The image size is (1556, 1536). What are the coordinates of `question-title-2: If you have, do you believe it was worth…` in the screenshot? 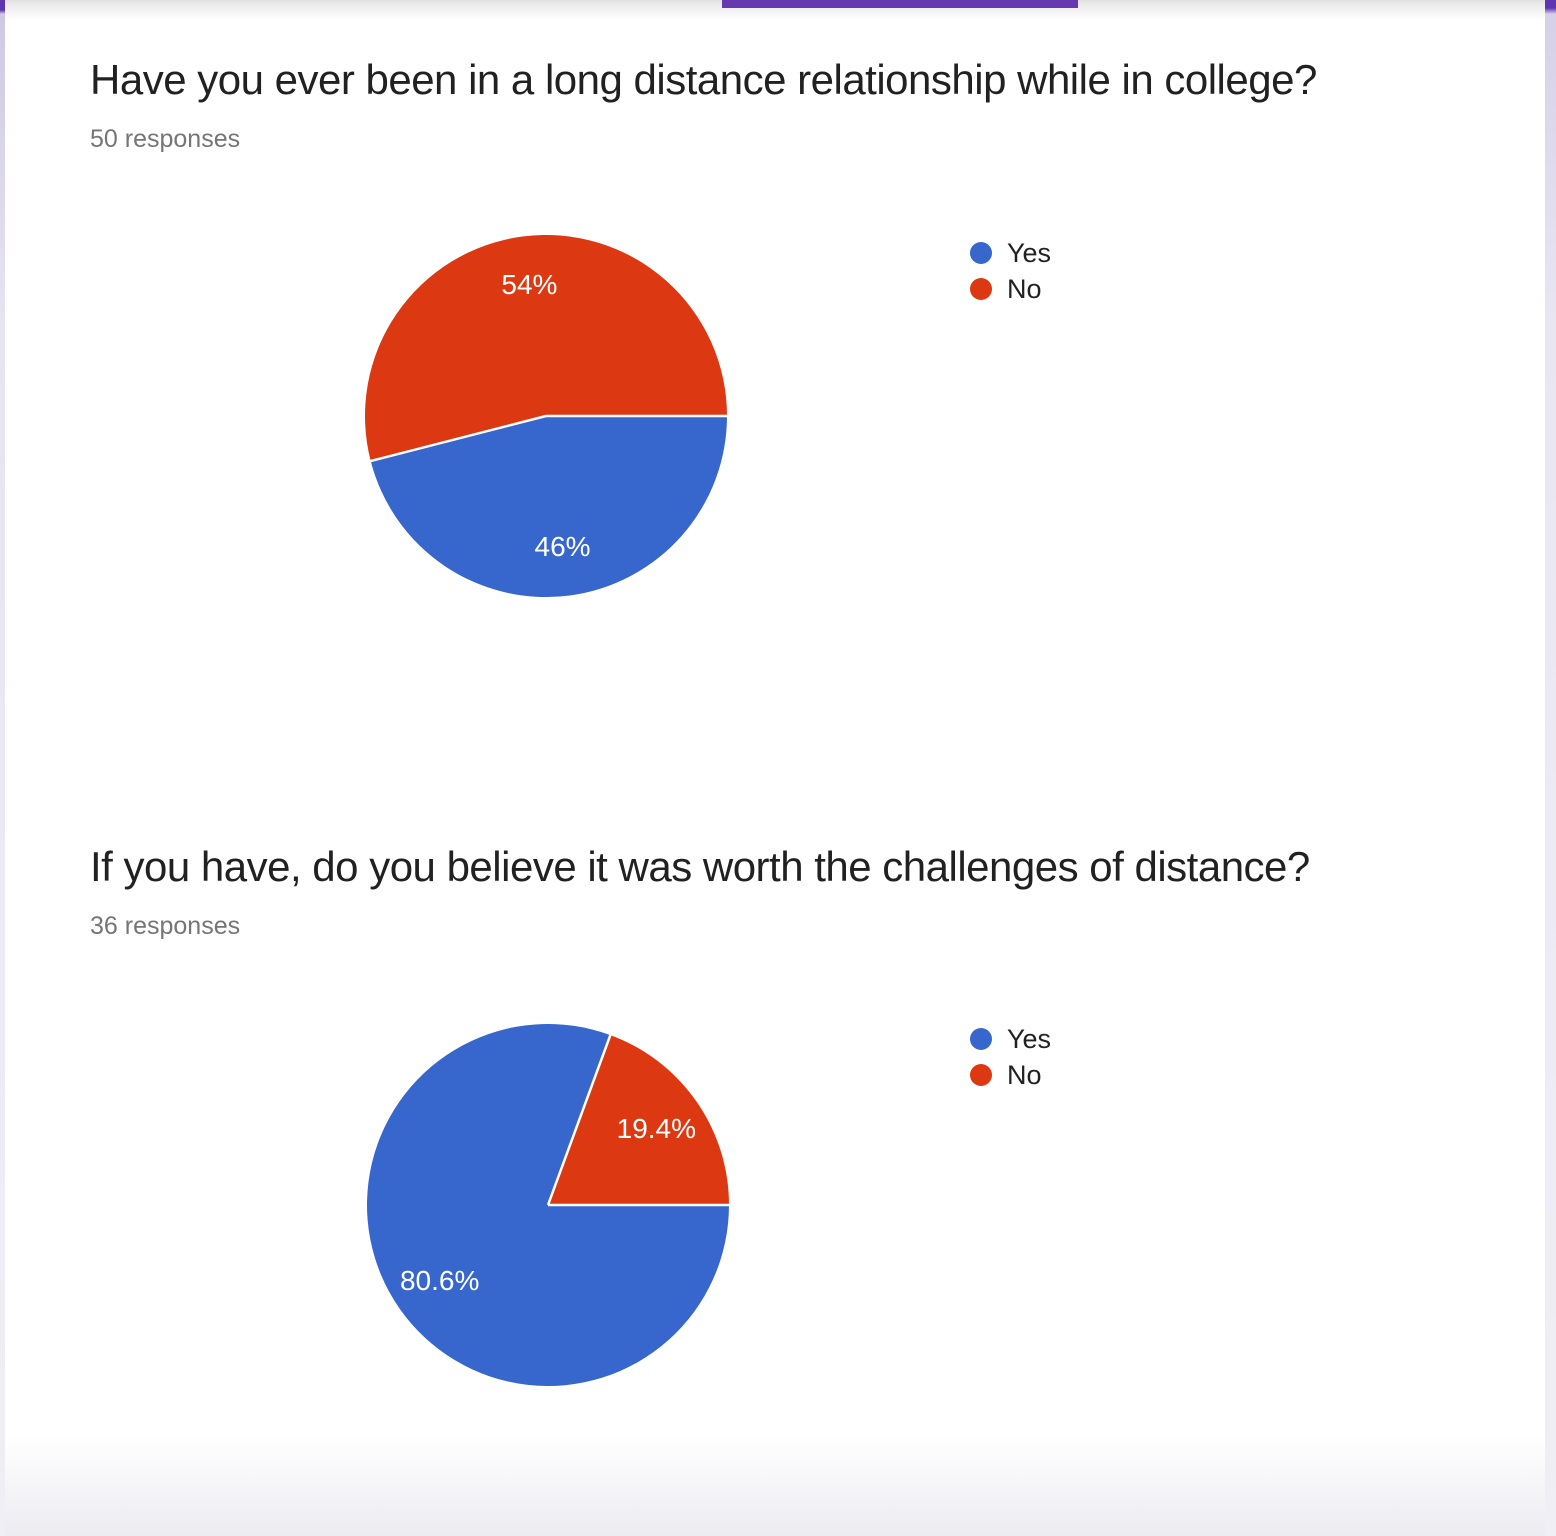 It's located at (700, 866).